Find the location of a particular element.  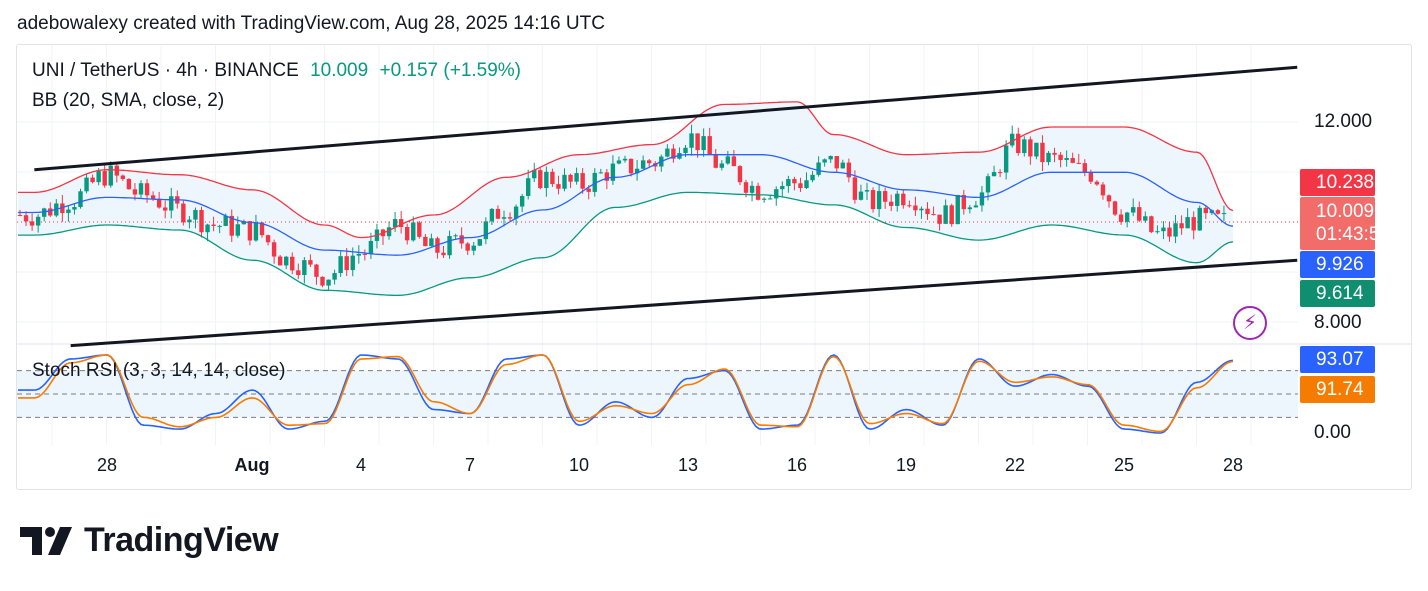

stoch-d-tag: 91.74 is located at coordinates (1337, 389).